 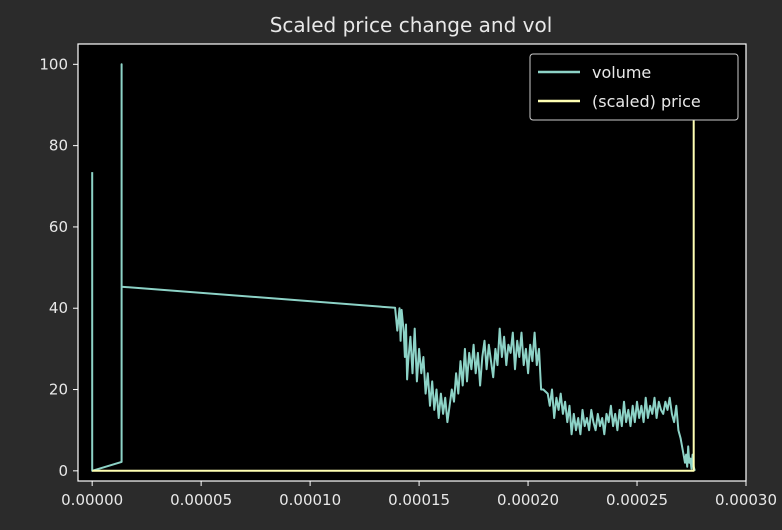 I want to click on legend-label-volume: volume, so click(x=621, y=72).